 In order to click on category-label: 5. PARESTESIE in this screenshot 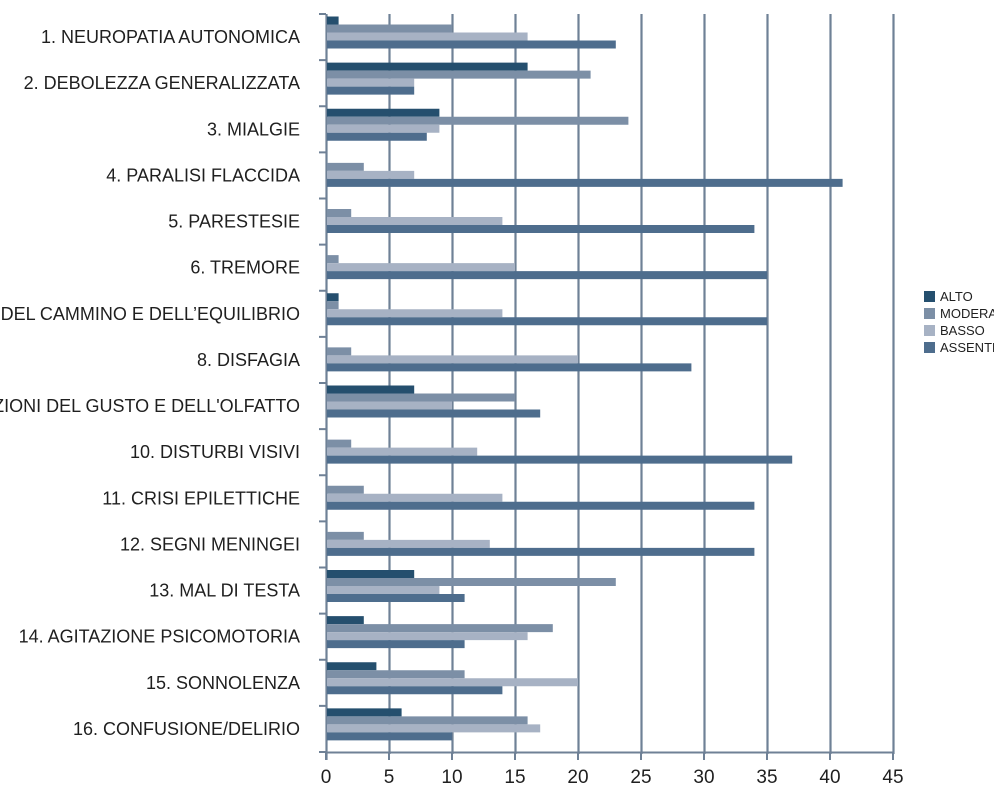, I will do `click(234, 222)`.